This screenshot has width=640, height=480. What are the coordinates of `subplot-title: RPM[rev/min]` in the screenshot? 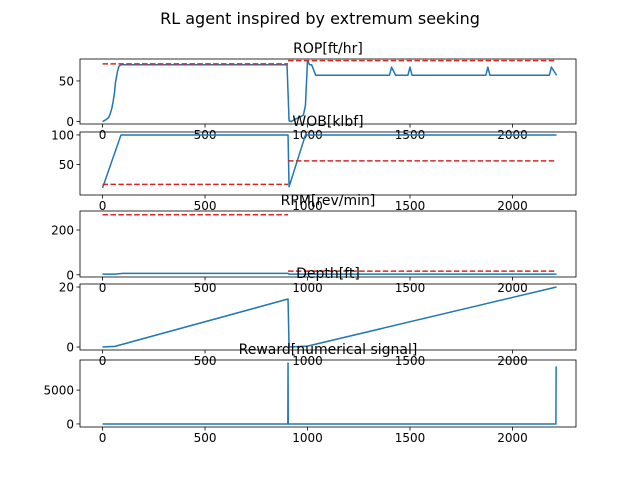 It's located at (328, 201).